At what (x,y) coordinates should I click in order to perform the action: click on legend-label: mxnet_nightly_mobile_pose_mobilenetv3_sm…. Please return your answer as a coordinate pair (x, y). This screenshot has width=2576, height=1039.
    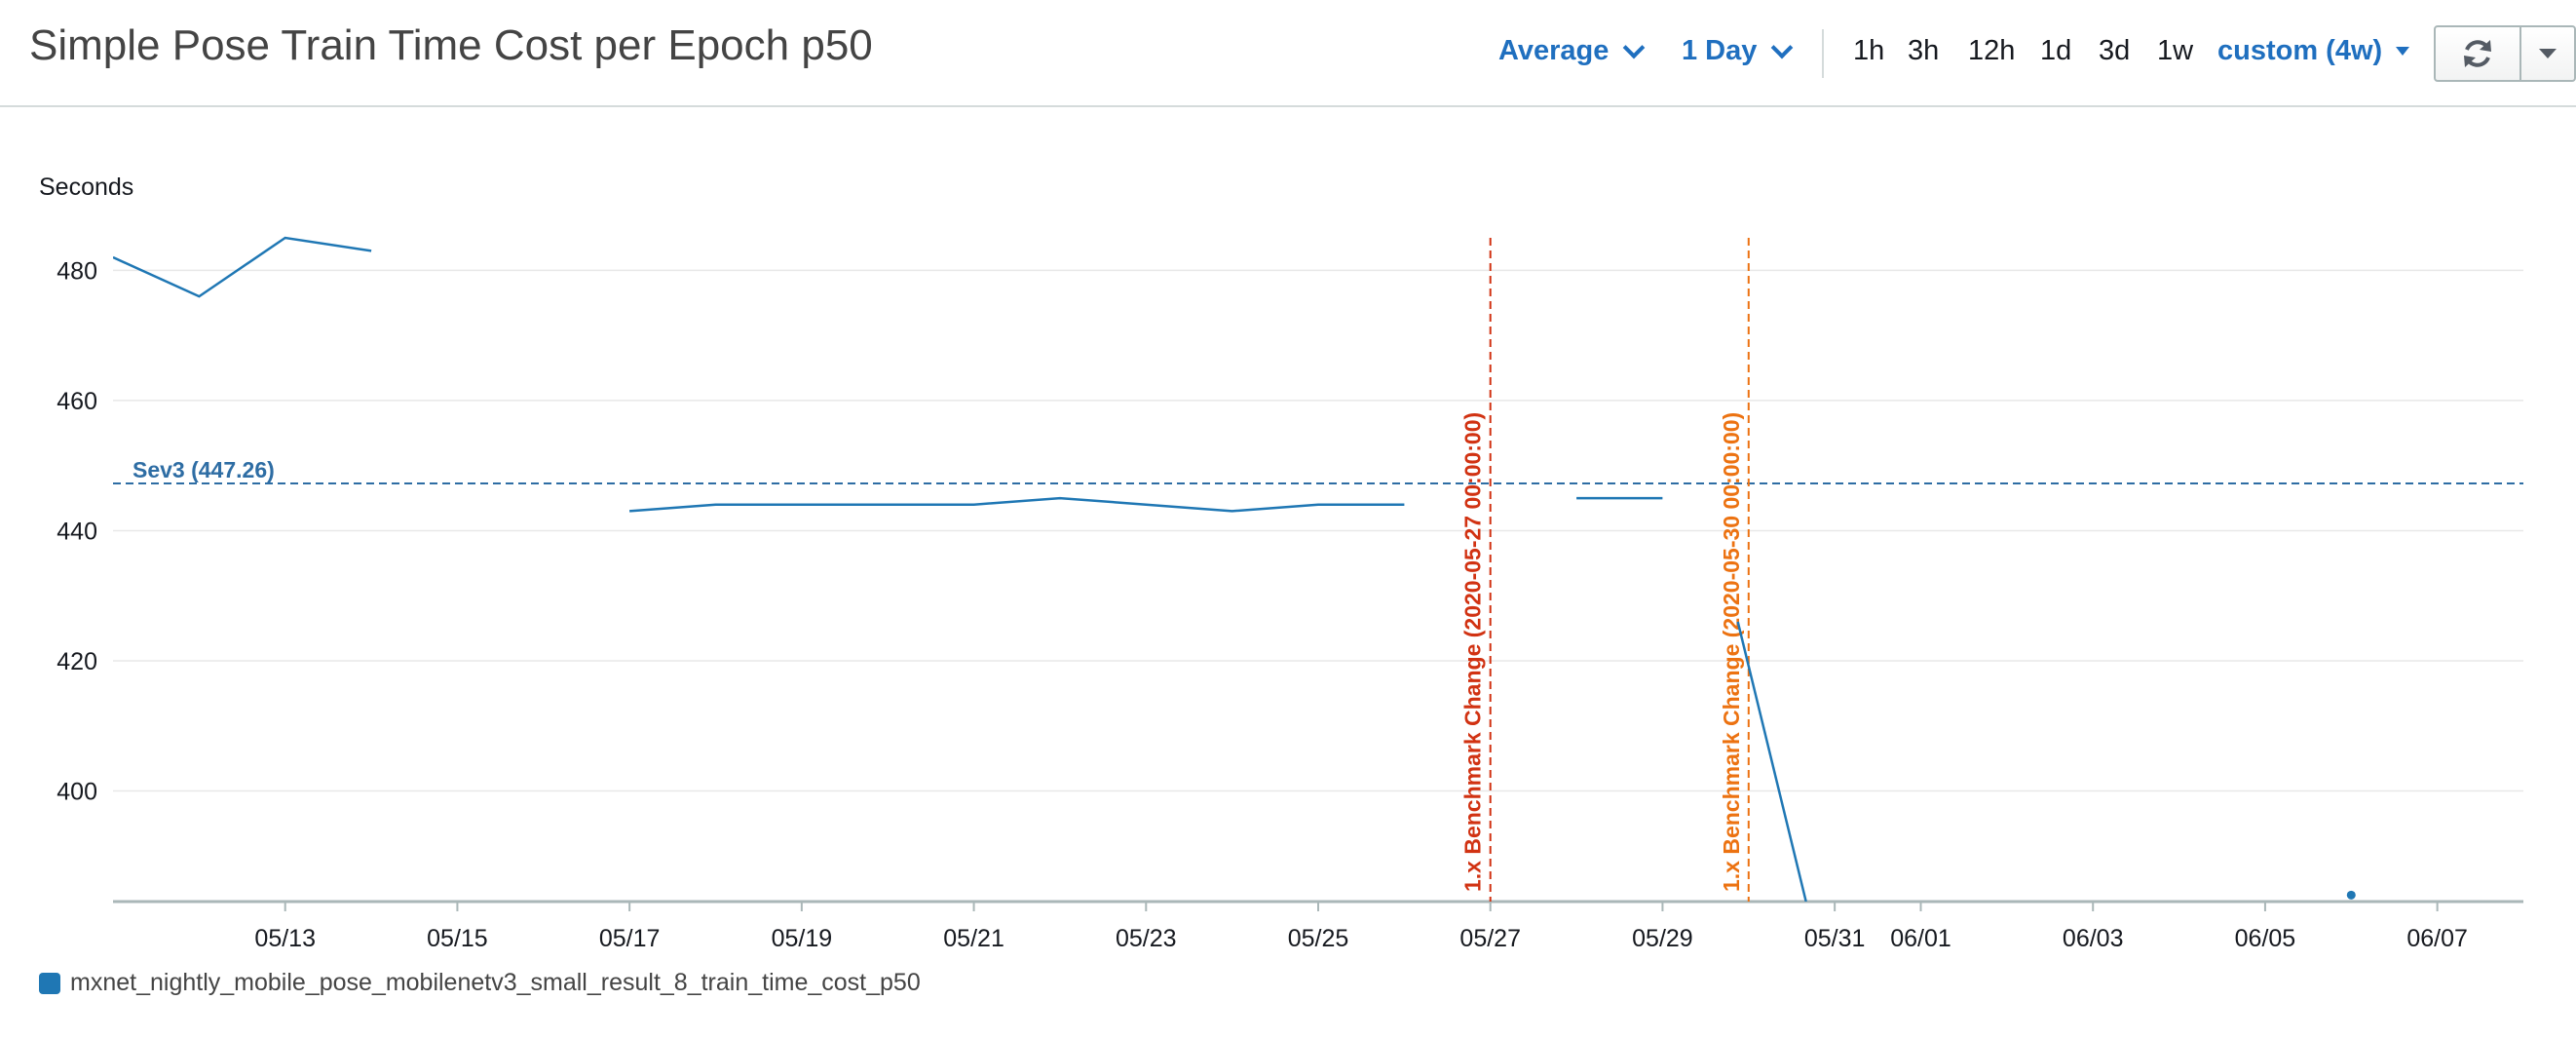
    Looking at the image, I should click on (495, 982).